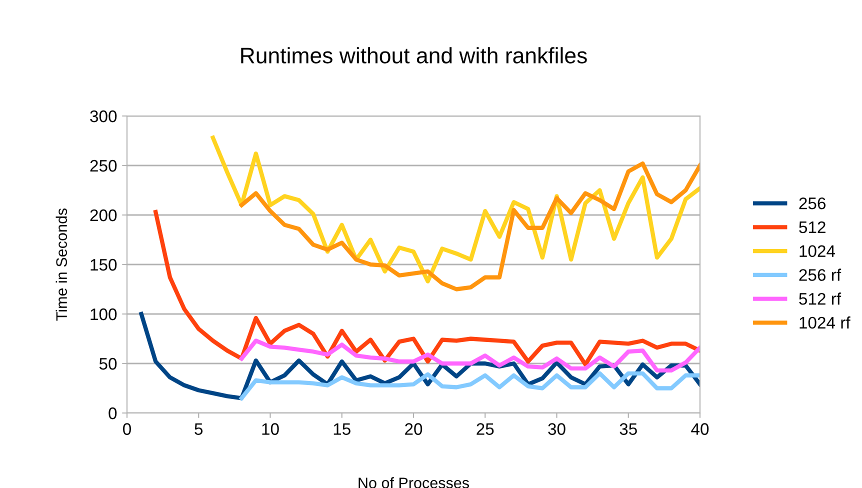 Image resolution: width=862 pixels, height=488 pixels. Describe the element at coordinates (270, 429) in the screenshot. I see `x-tick-label: 10` at that location.